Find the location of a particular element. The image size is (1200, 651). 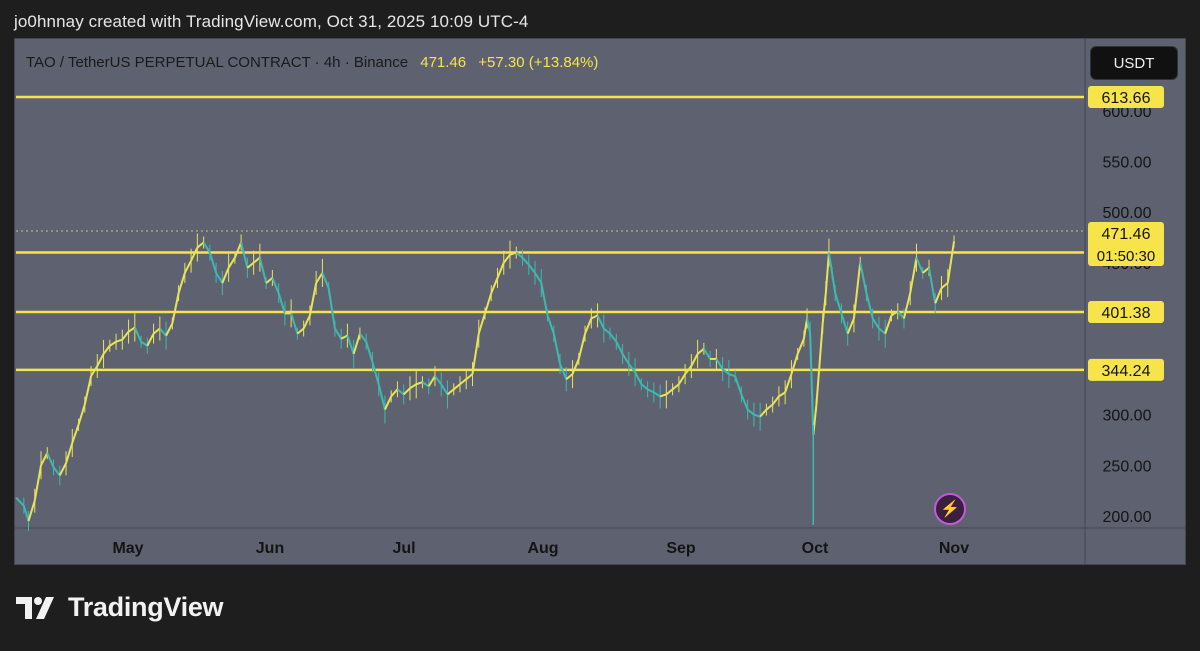

price-change: +57.30 (+13.84%) is located at coordinates (538, 62).